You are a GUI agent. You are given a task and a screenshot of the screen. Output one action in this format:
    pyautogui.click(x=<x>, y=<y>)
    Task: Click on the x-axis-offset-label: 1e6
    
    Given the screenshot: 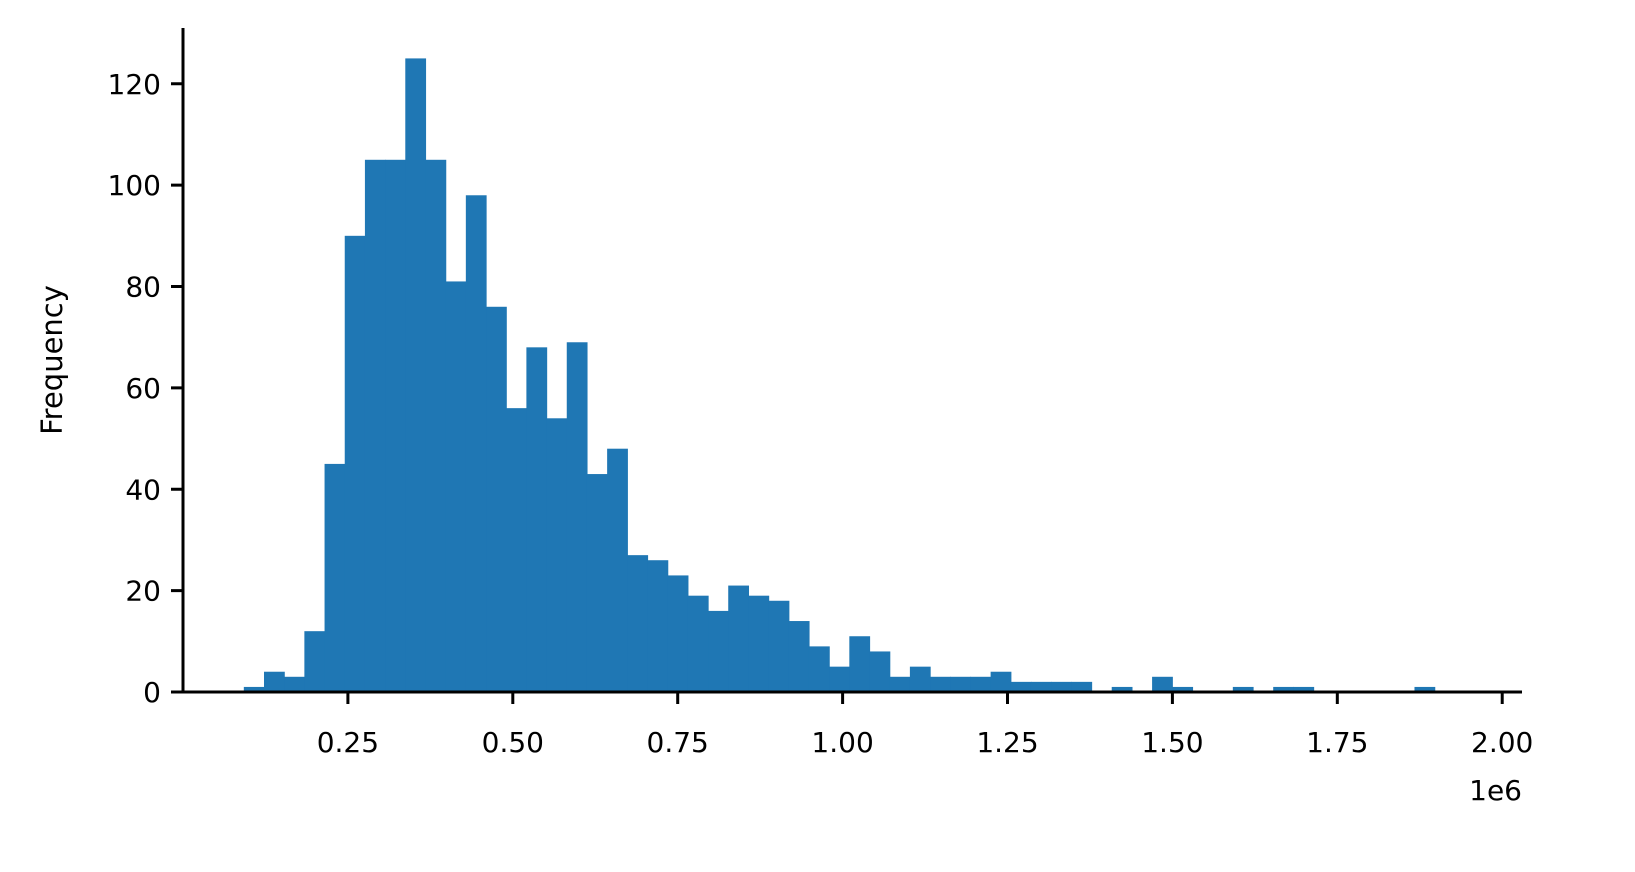 What is the action you would take?
    pyautogui.click(x=1495, y=790)
    